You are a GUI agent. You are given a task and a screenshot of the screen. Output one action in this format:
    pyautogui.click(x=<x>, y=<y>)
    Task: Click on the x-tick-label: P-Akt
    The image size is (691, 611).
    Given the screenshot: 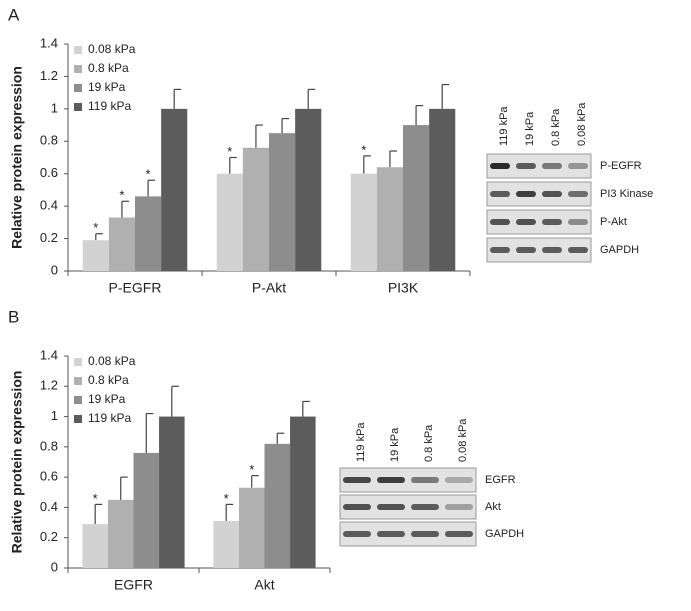 What is the action you would take?
    pyautogui.click(x=269, y=288)
    